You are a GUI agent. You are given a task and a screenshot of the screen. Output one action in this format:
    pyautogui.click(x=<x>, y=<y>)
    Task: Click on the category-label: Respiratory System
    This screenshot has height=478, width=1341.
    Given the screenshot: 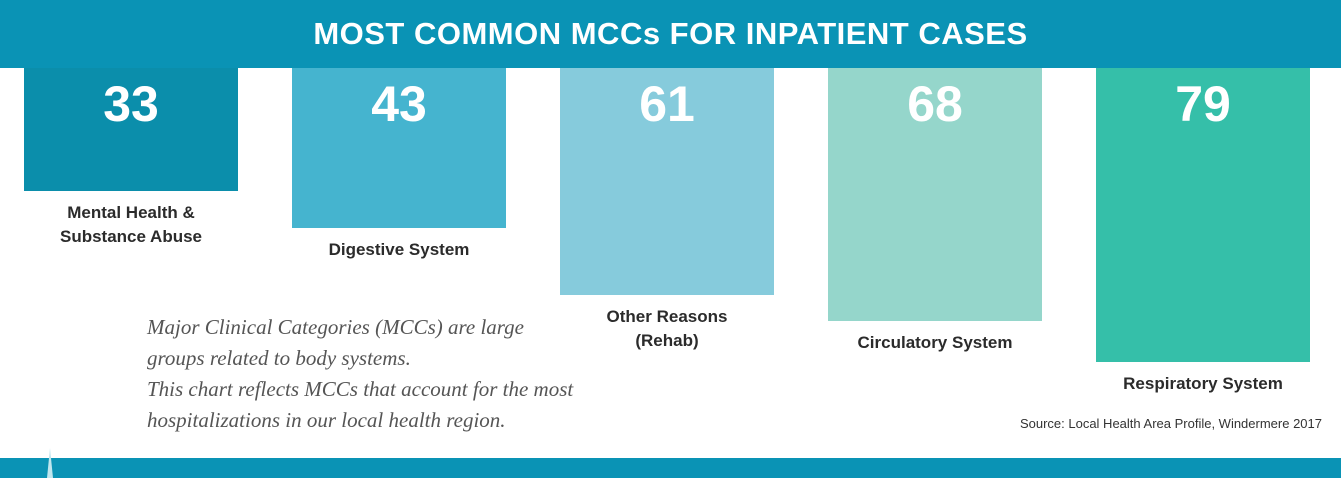 What is the action you would take?
    pyautogui.click(x=1203, y=383)
    